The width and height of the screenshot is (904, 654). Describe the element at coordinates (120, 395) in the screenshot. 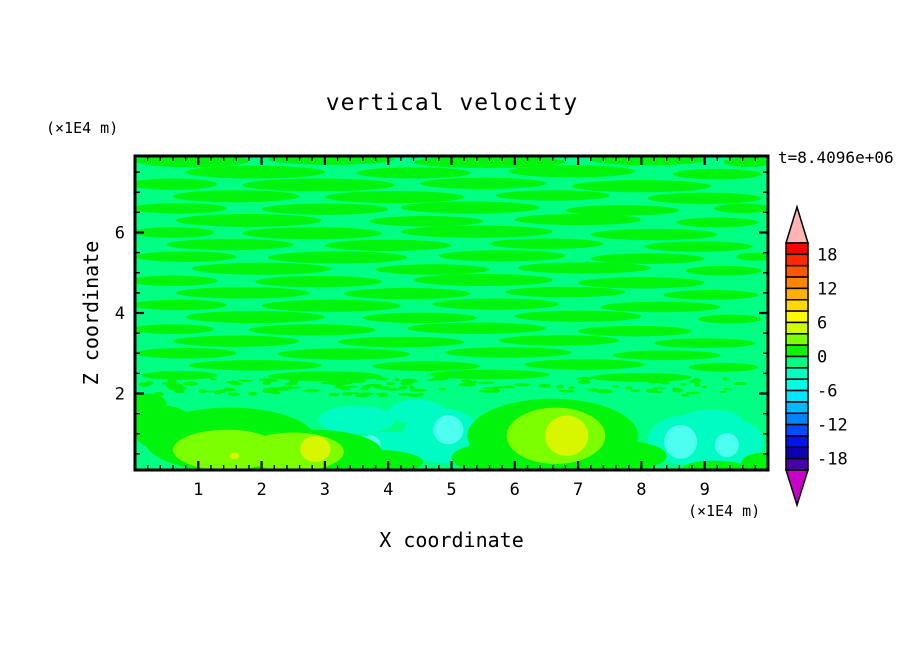

I see `z-tick-label: 2` at that location.